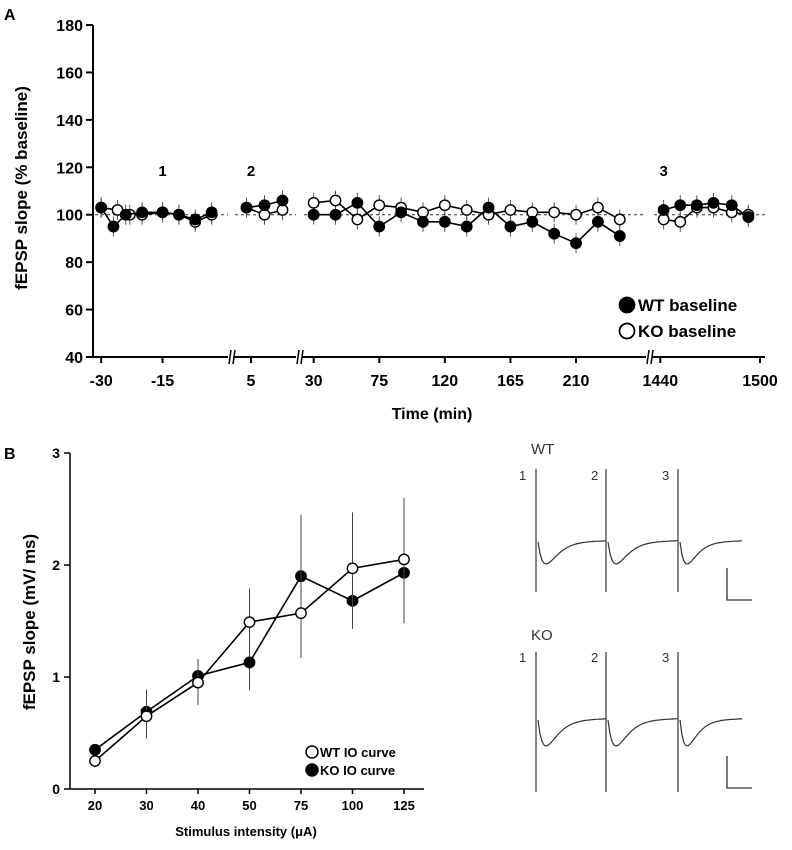  What do you see at coordinates (69, 121) in the screenshot?
I see `panel-a-ytick-label: 140` at bounding box center [69, 121].